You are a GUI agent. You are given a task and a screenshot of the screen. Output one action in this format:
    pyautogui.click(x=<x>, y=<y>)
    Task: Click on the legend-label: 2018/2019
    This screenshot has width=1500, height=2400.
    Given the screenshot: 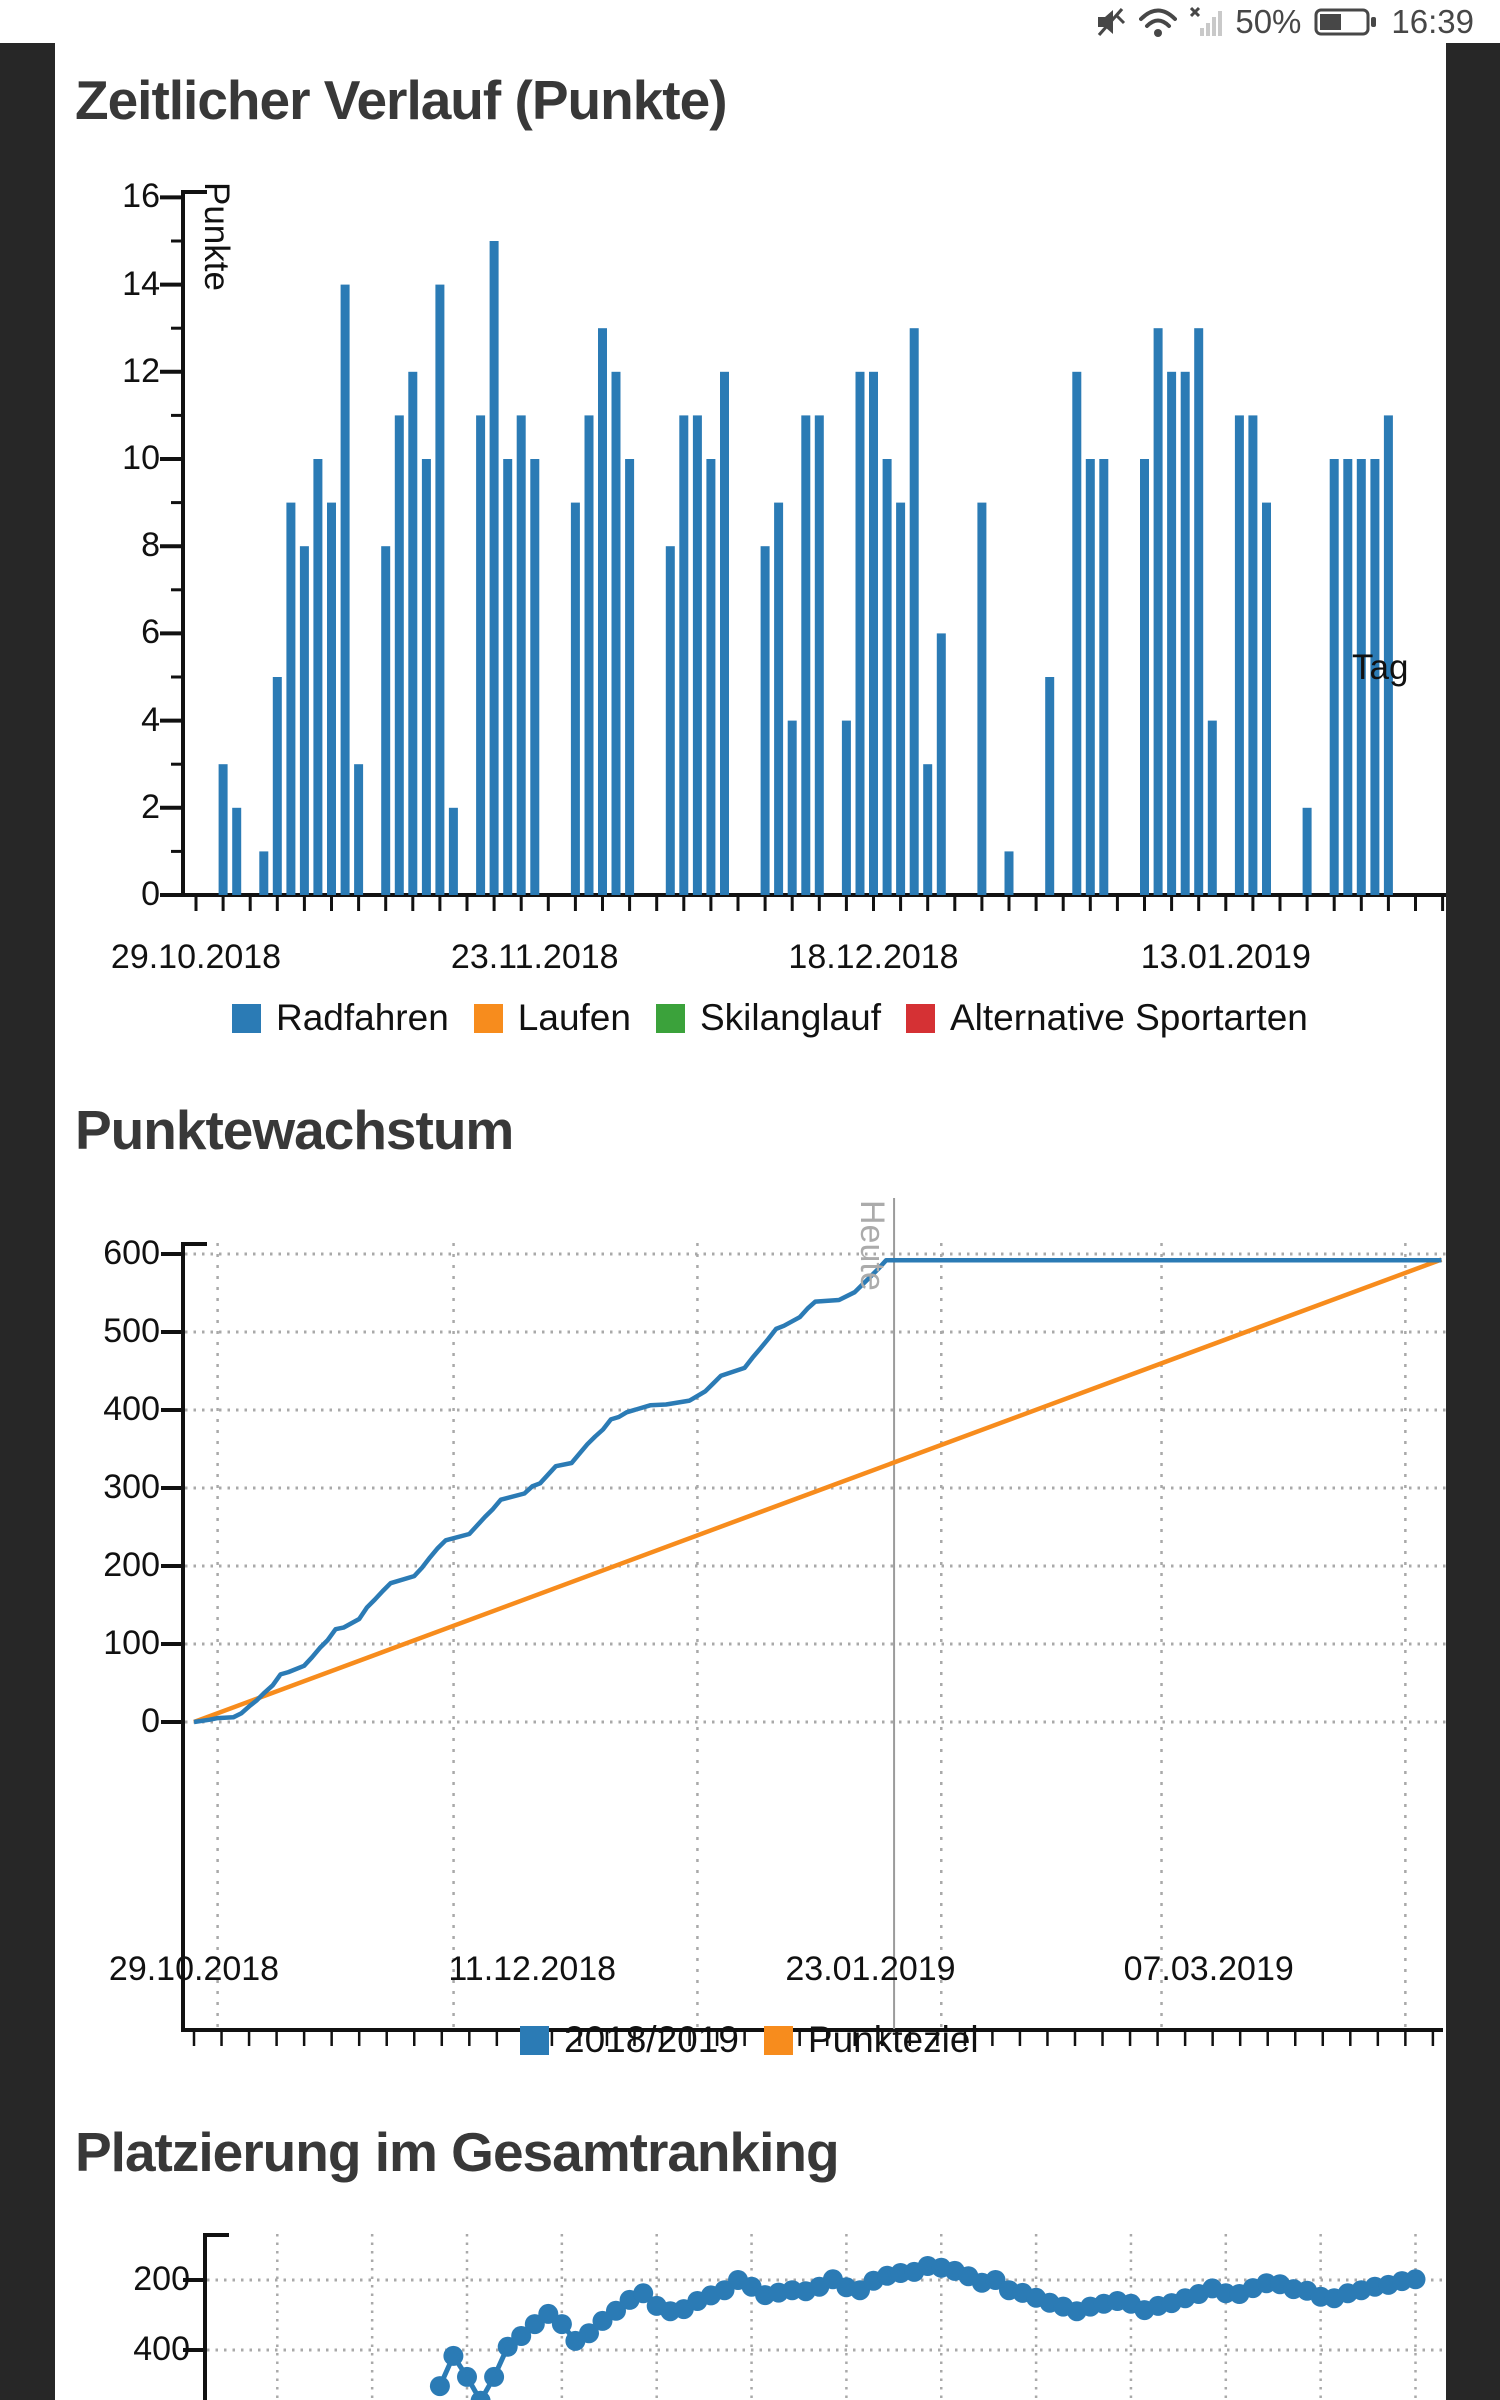 What is the action you would take?
    pyautogui.click(x=651, y=2039)
    